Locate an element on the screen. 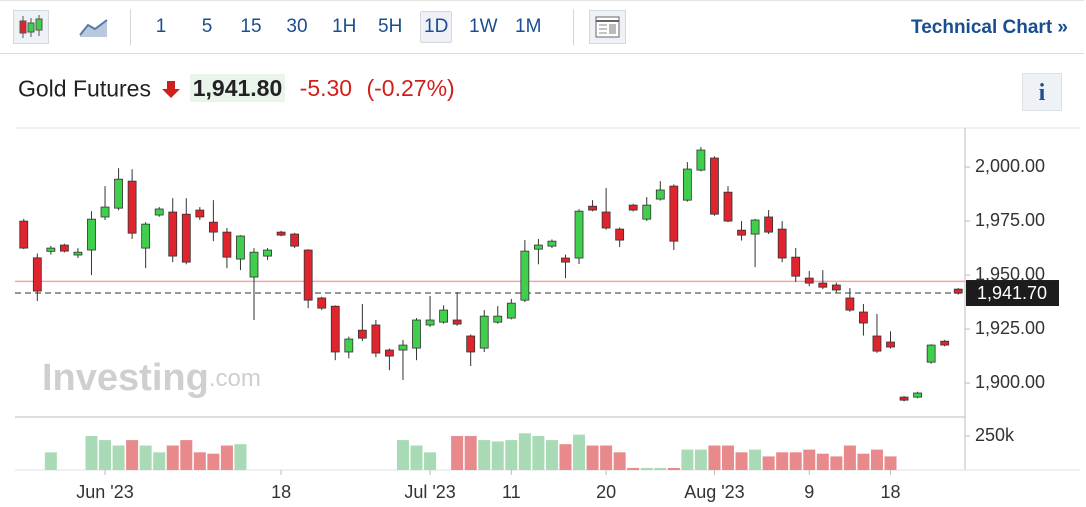 The image size is (1086, 507). watermark-suffix: .com is located at coordinates (235, 378).